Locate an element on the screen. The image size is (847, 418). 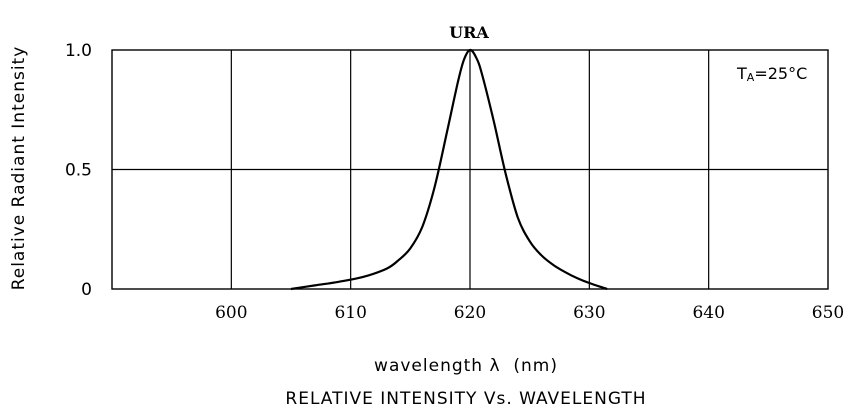
y-tick-labels: 0 0.5 1.0 is located at coordinates (78, 170).